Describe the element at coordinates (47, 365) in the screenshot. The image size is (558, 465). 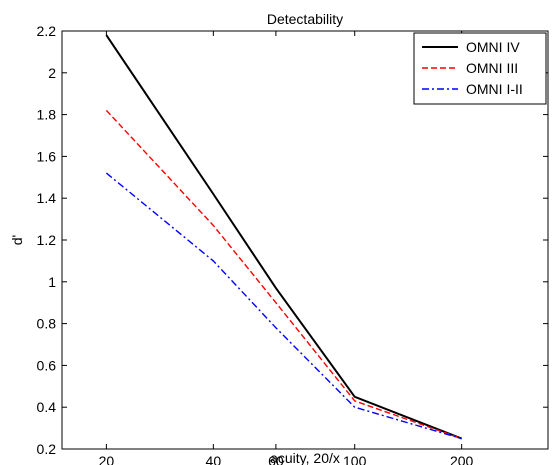
I see `y-tick-label: 0.6` at that location.